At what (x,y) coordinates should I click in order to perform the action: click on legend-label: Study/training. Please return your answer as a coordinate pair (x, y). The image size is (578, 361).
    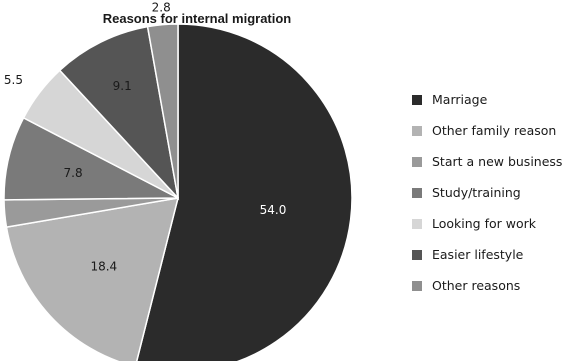
    Looking at the image, I should click on (476, 192).